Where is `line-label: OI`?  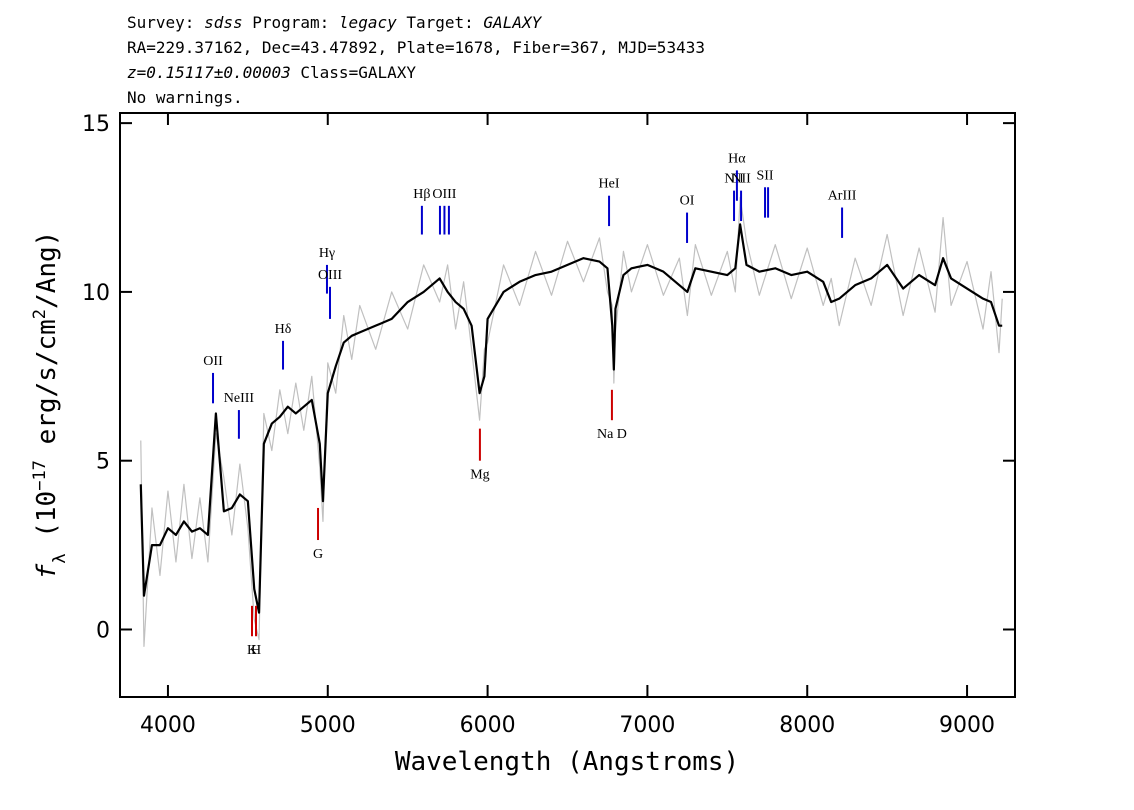
line-label: OI is located at coordinates (687, 201).